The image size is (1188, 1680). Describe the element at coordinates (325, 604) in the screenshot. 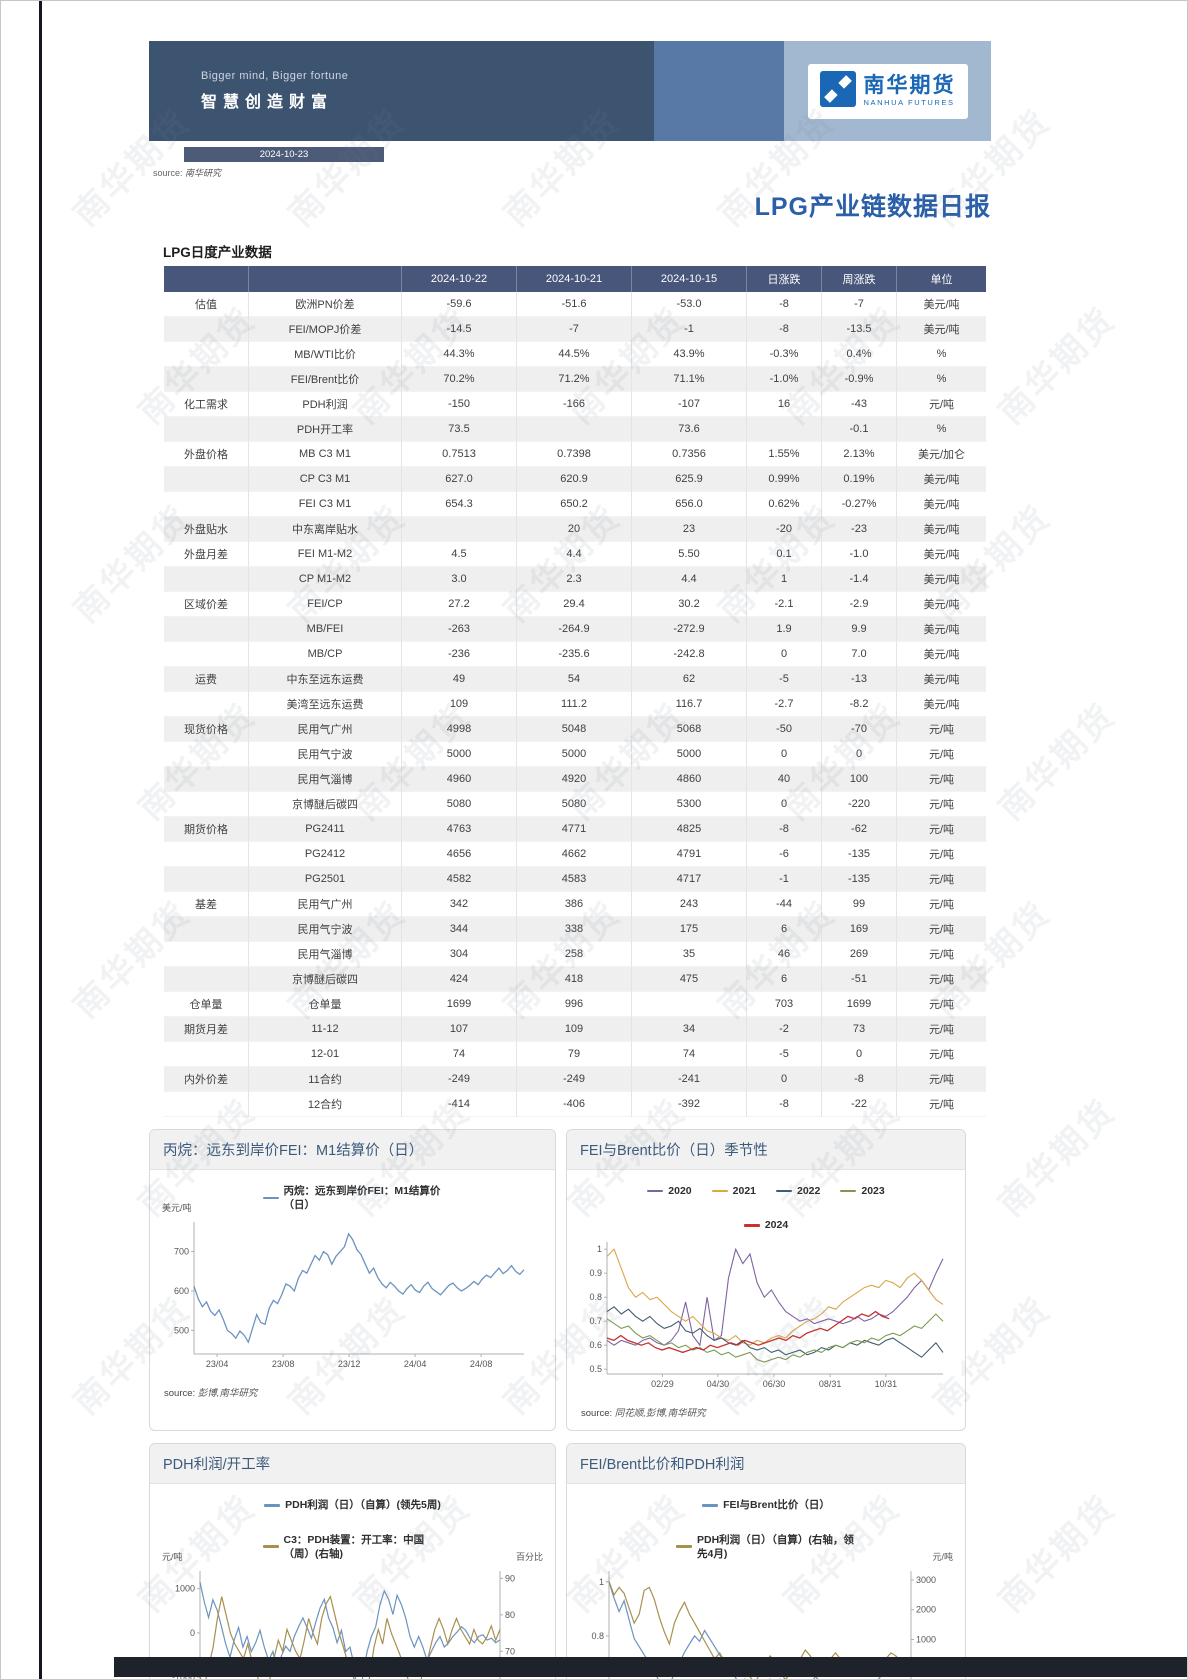

I see `table-cell: FEI/CP` at that location.